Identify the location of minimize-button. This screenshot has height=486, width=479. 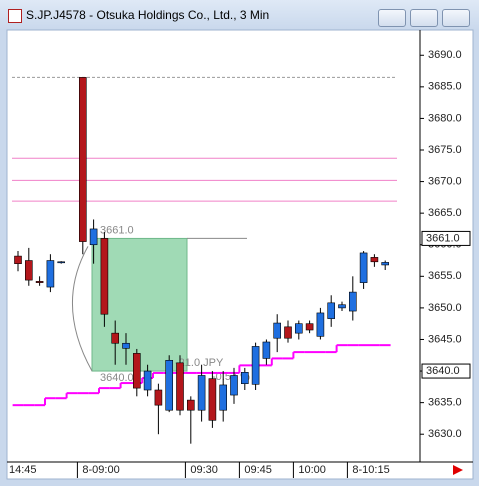
(392, 18).